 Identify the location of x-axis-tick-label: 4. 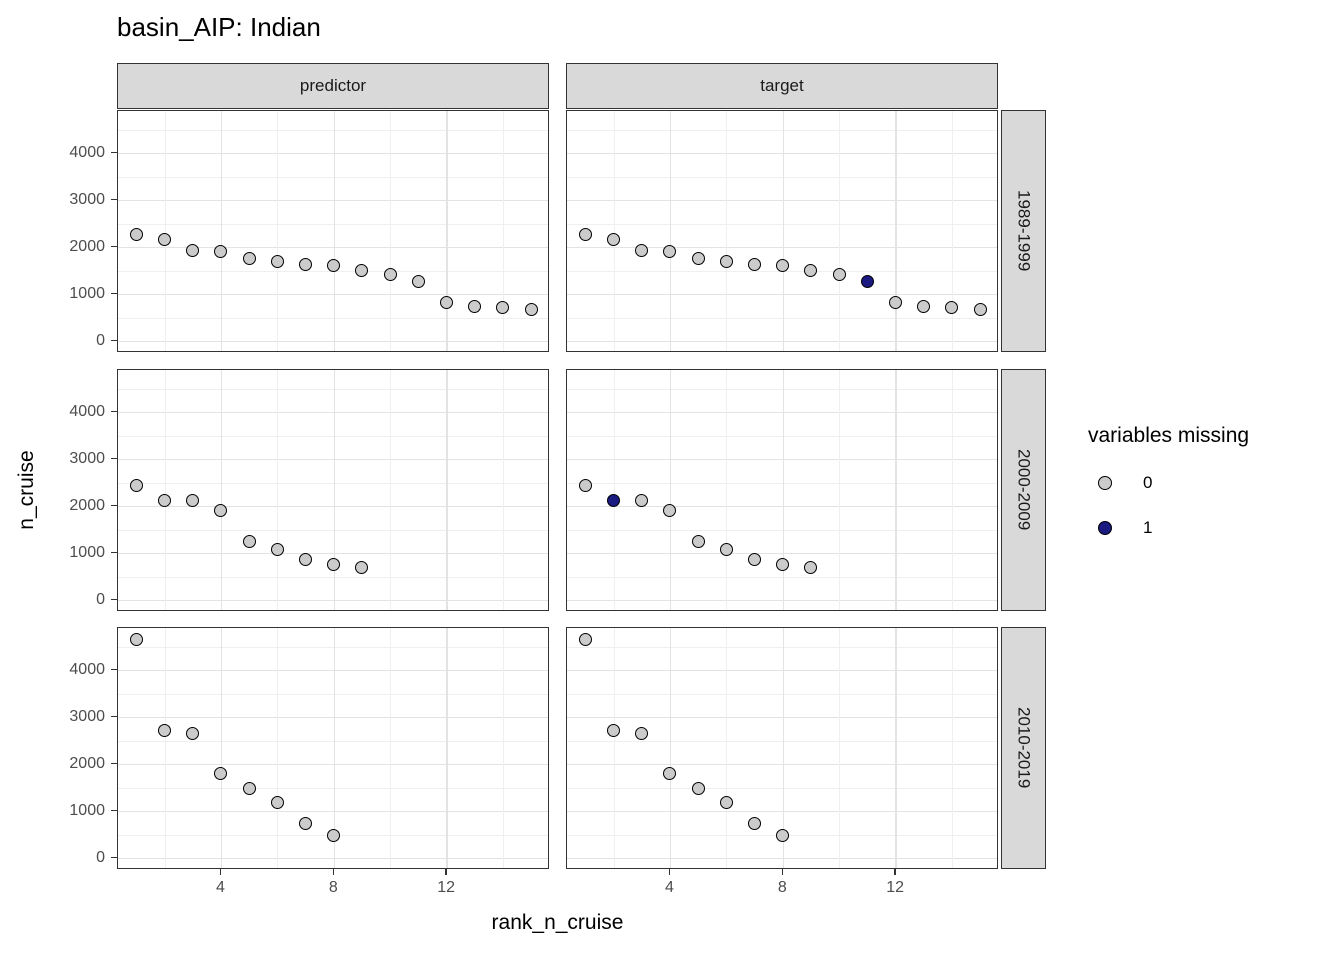
(669, 887).